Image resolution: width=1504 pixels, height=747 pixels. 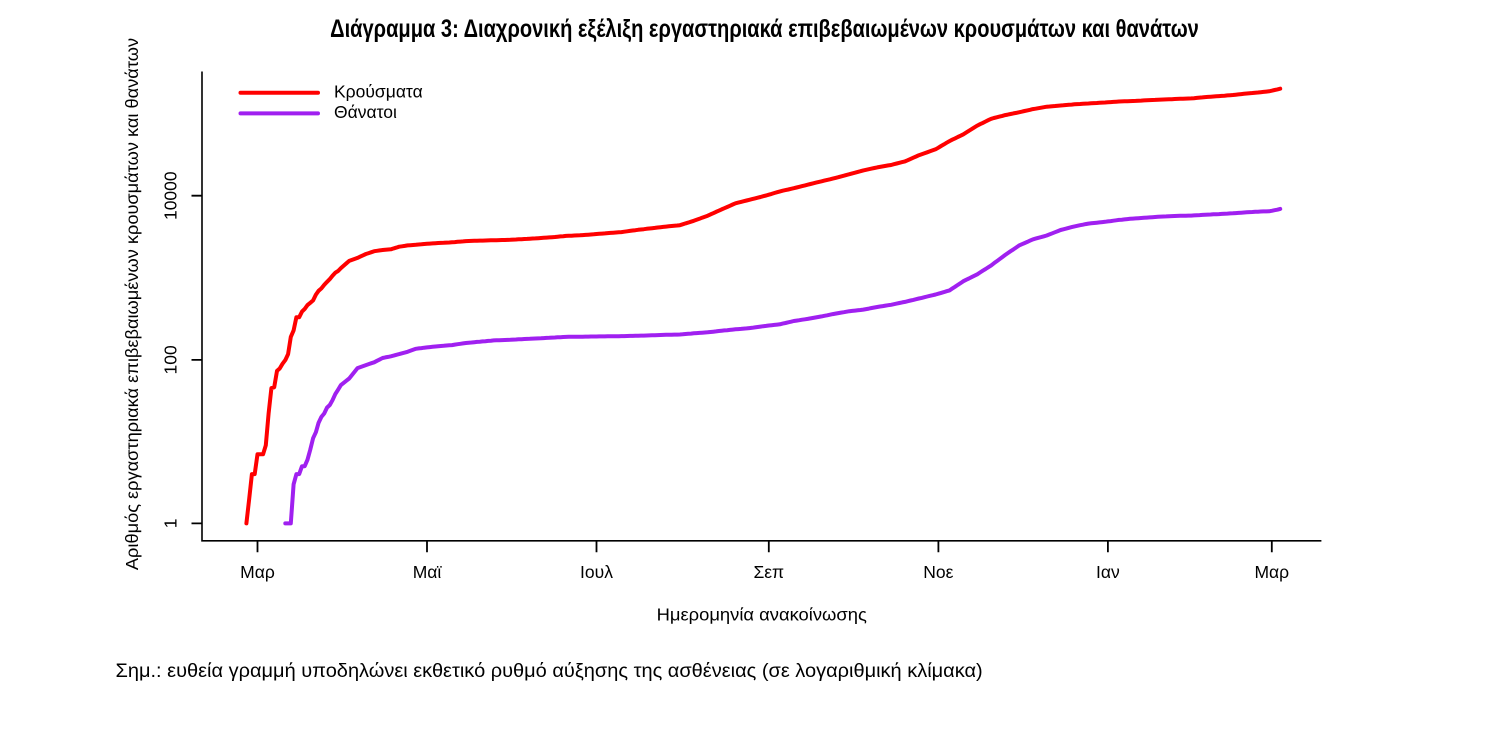 What do you see at coordinates (762, 614) in the screenshot?
I see `svg-text: Ημερομηνία ανακοίνωσης` at bounding box center [762, 614].